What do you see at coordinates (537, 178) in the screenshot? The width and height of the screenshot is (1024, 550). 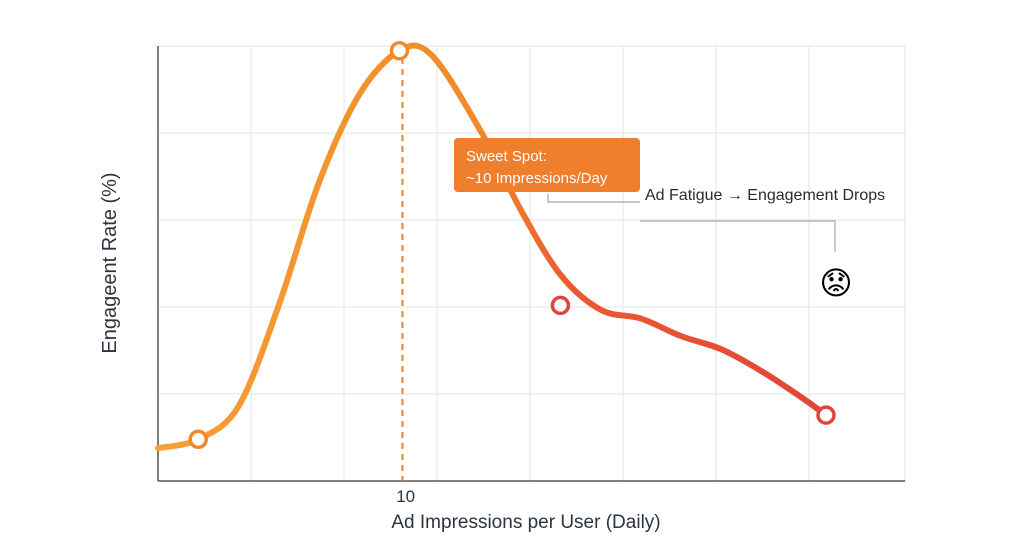 I see `sweet-spot-label-line2: ~10 Impressions/Day` at bounding box center [537, 178].